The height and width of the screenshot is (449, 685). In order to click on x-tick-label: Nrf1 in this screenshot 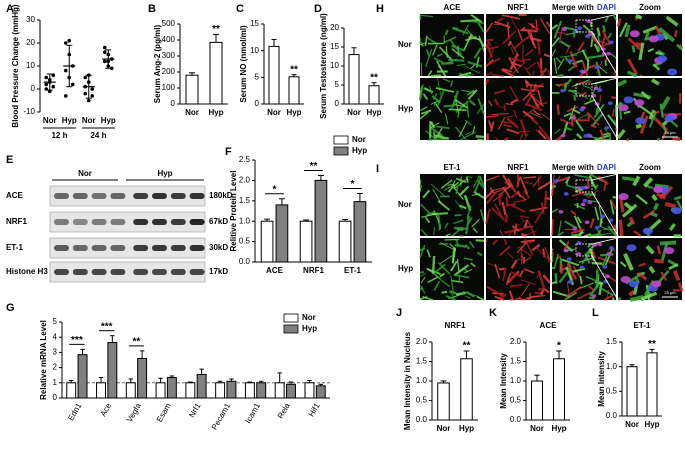, I will do `click(195, 410)`.